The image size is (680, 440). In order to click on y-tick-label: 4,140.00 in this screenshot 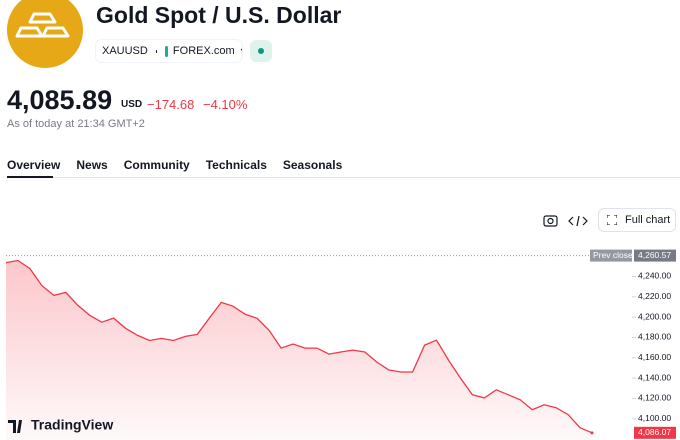, I will do `click(654, 377)`.